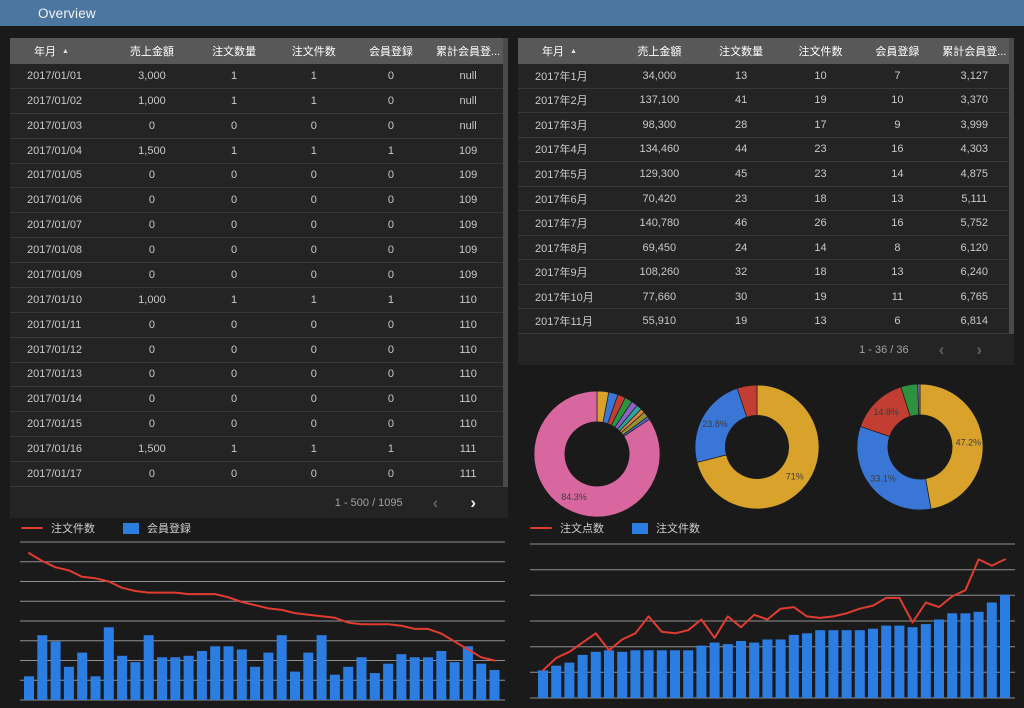 This screenshot has width=1024, height=708. Describe the element at coordinates (256, 622) in the screenshot. I see `daily-combo-chart` at that location.